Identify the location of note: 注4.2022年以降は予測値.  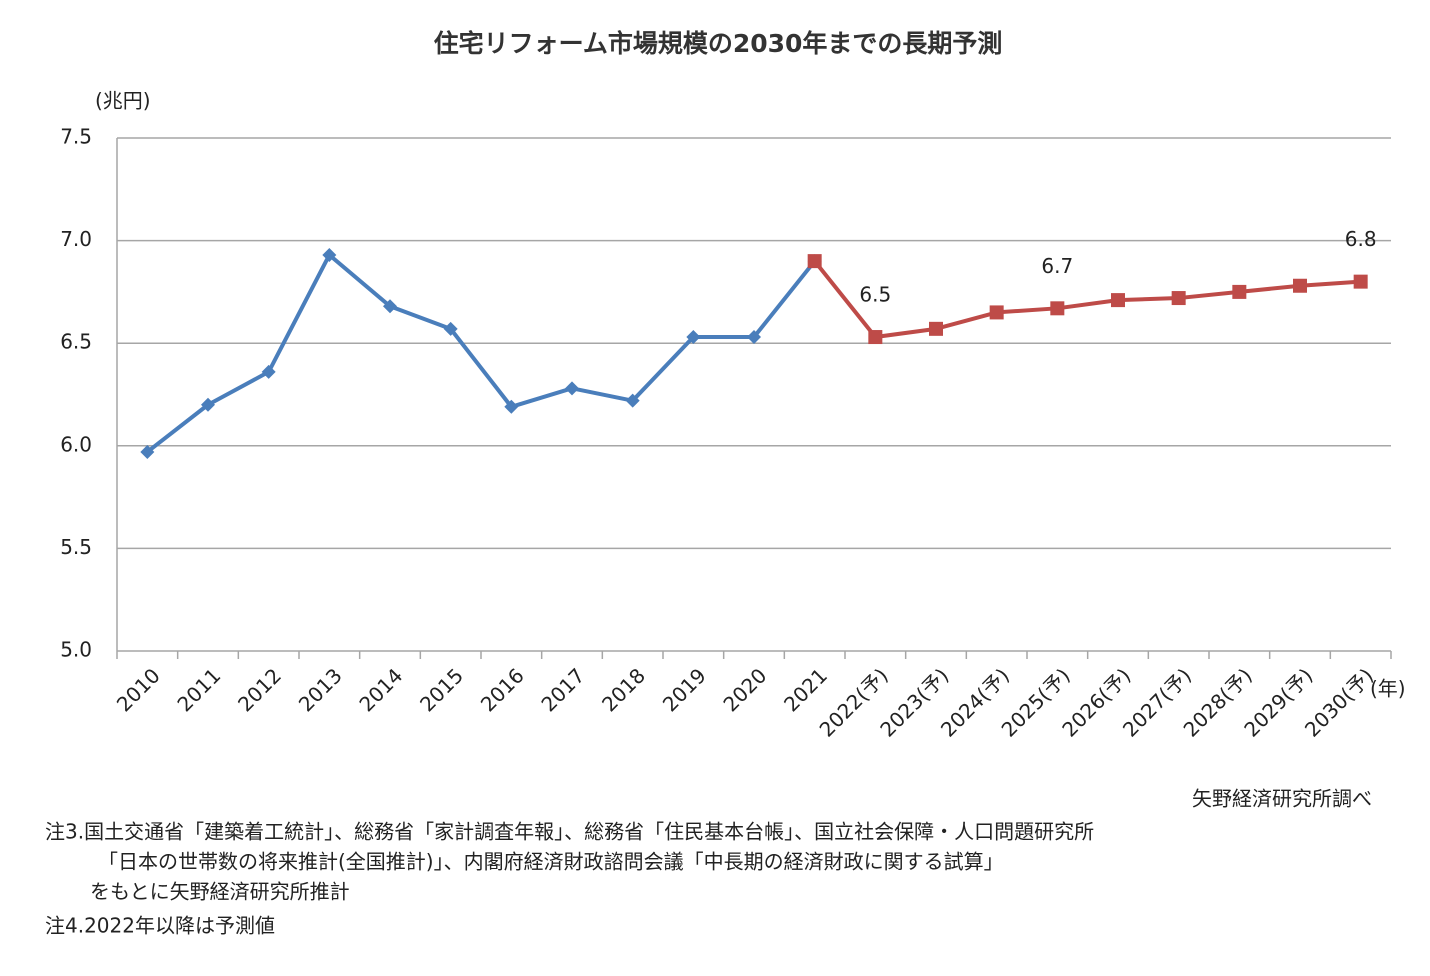
(160, 926).